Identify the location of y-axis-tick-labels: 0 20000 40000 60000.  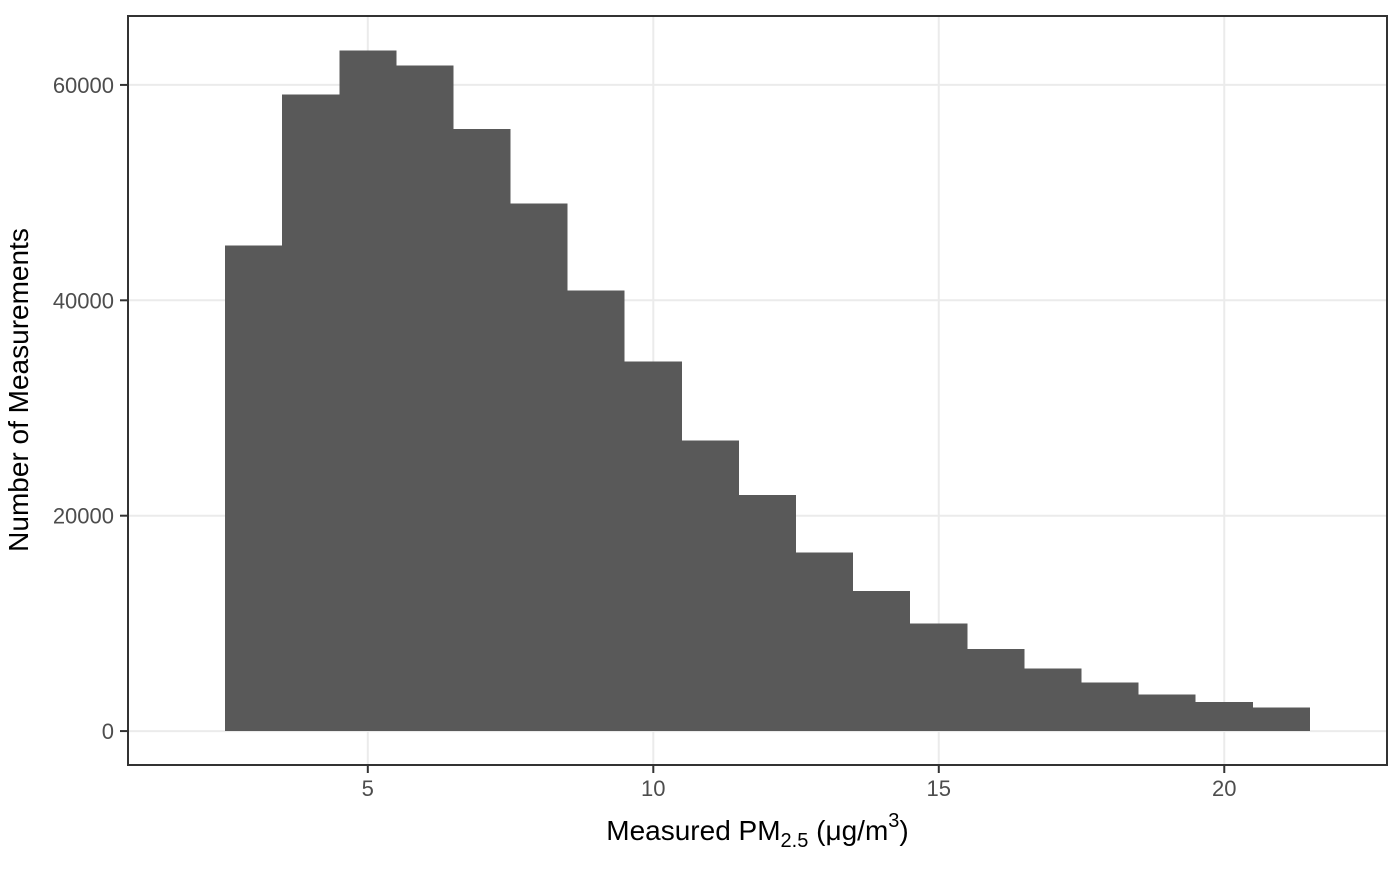
(83, 408).